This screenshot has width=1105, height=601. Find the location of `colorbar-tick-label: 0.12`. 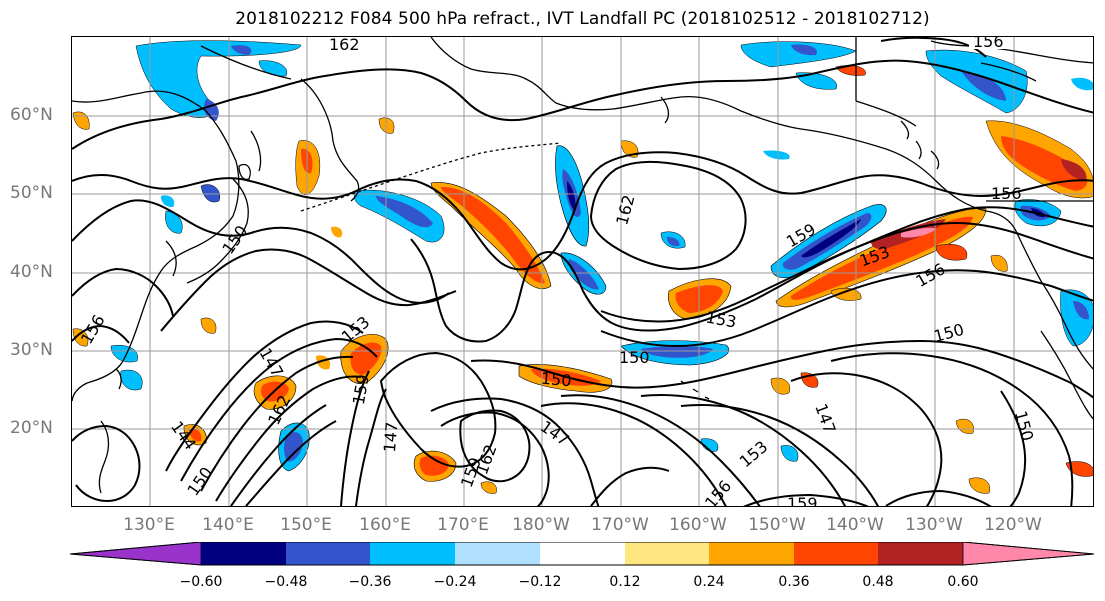

colorbar-tick-label: 0.12 is located at coordinates (625, 582).